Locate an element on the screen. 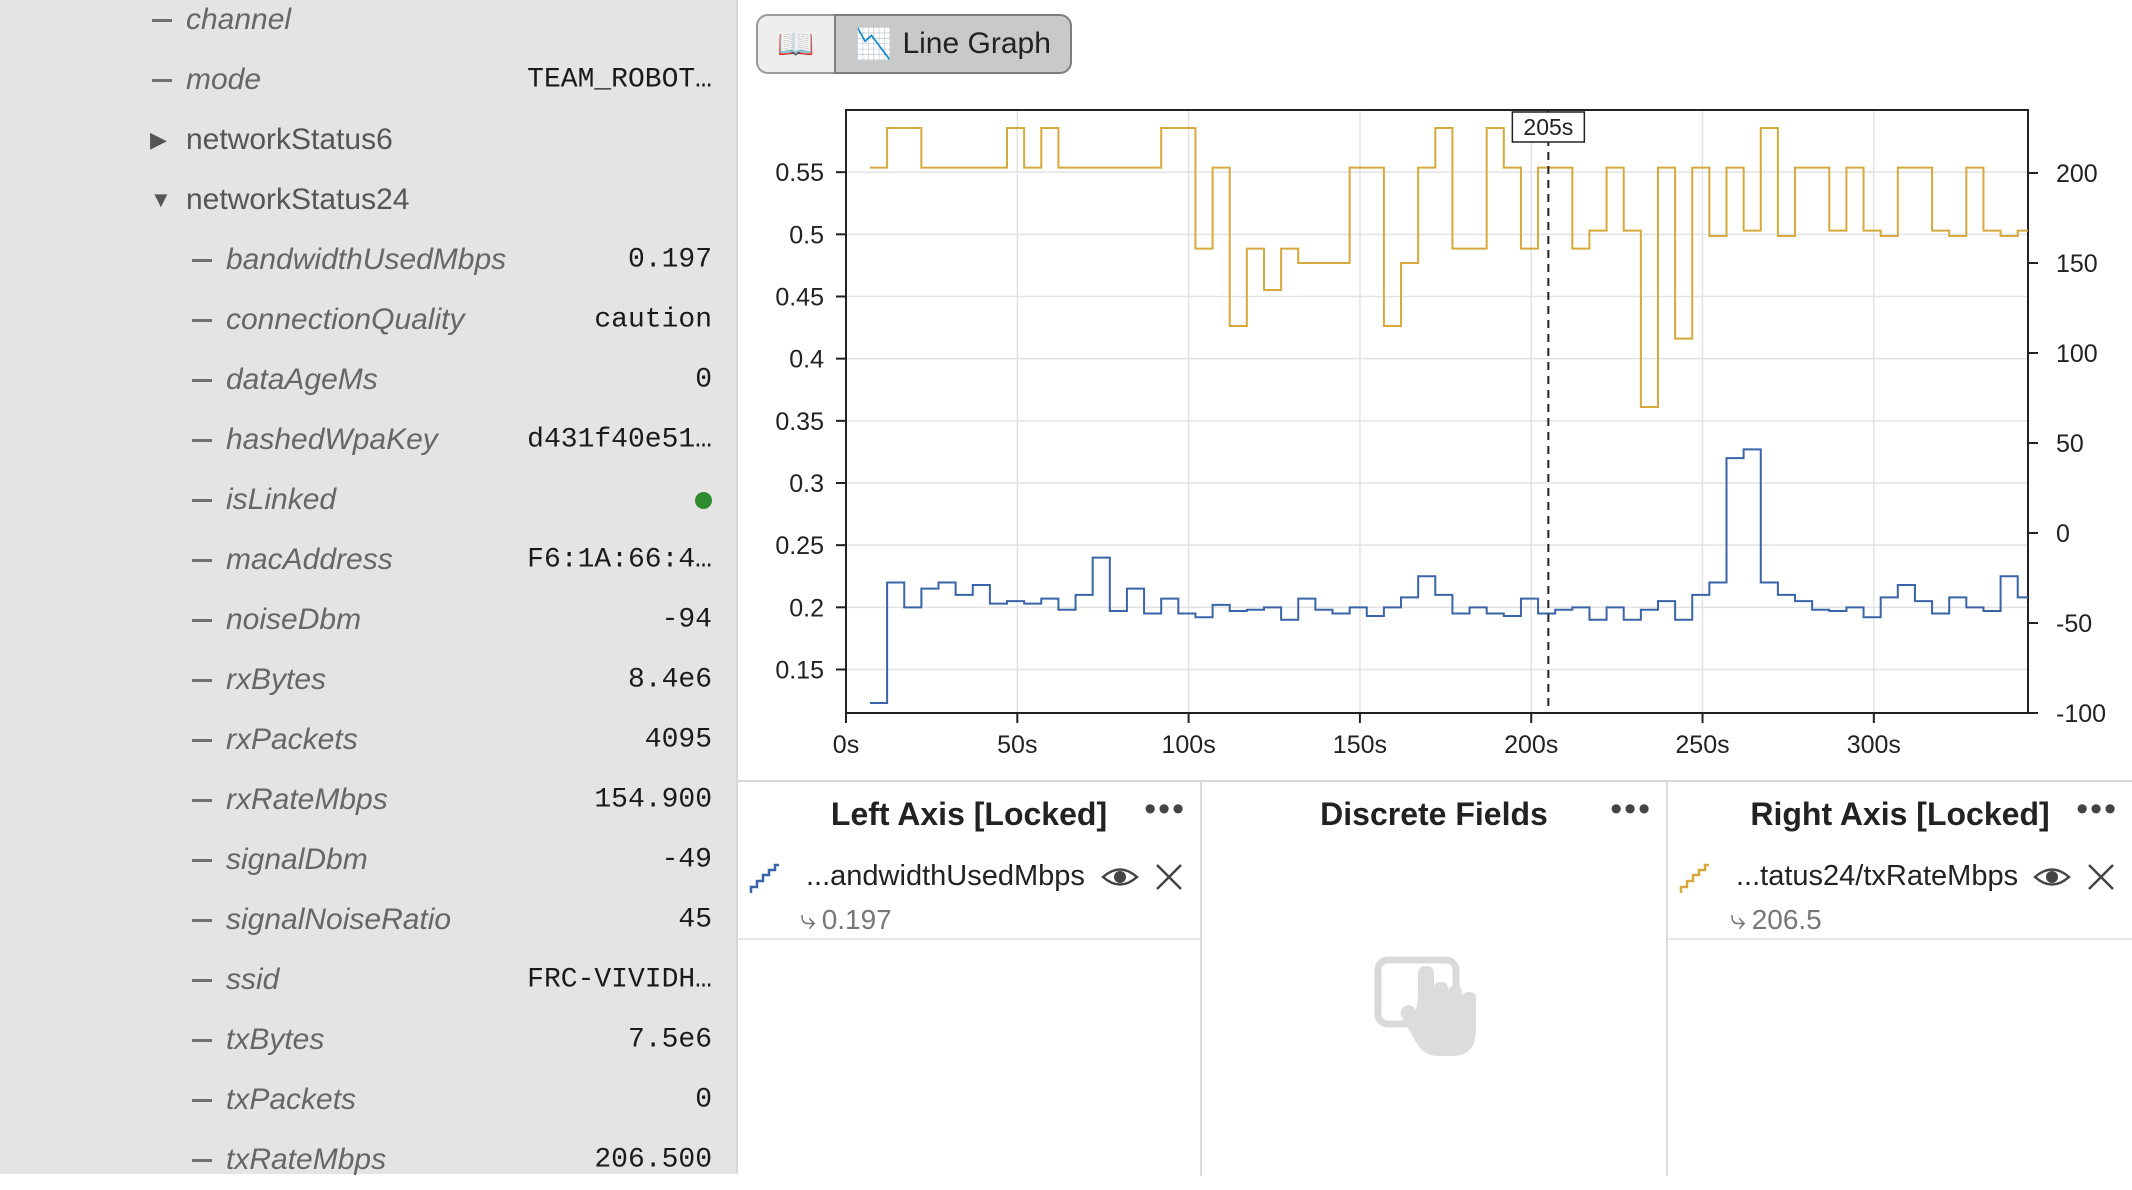 The width and height of the screenshot is (2132, 1190). discrete-fields-menu-button: ••• is located at coordinates (1631, 809).